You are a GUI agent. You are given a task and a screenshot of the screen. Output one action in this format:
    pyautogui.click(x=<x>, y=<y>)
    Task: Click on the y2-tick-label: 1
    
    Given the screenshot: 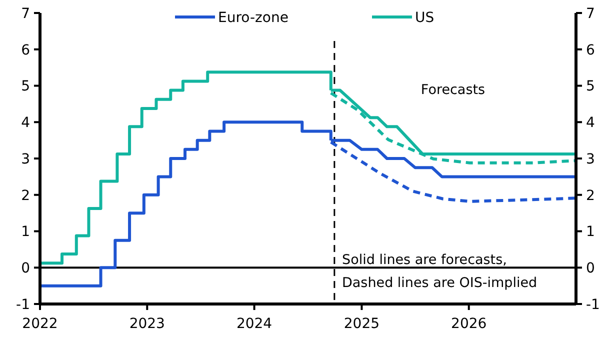 What is the action you would take?
    pyautogui.click(x=590, y=232)
    